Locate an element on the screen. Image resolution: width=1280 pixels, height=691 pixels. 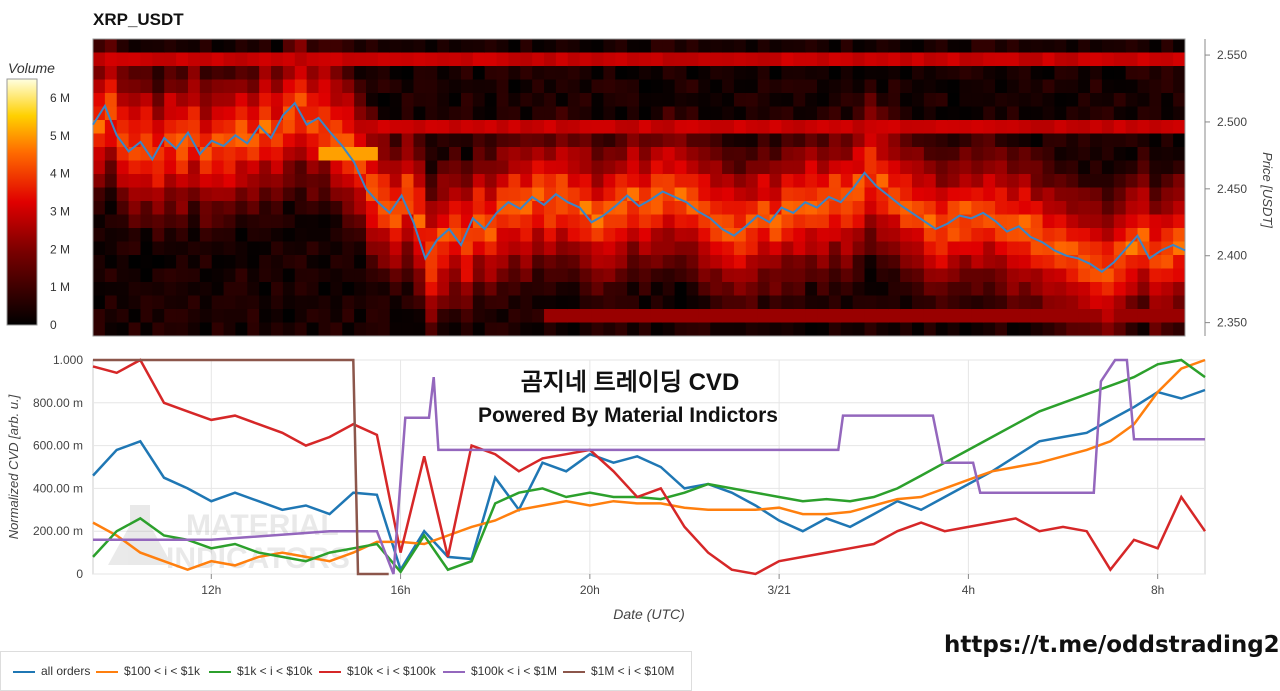
legend-item: $100 < i < $1k is located at coordinates (148, 672).